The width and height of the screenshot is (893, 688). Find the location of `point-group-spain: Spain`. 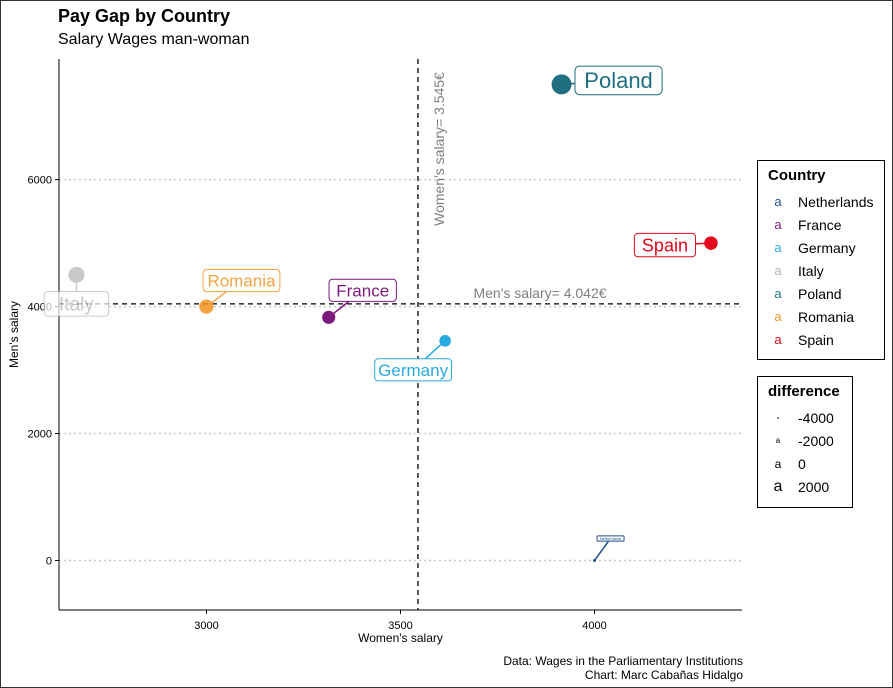

point-group-spain: Spain is located at coordinates (675, 245).